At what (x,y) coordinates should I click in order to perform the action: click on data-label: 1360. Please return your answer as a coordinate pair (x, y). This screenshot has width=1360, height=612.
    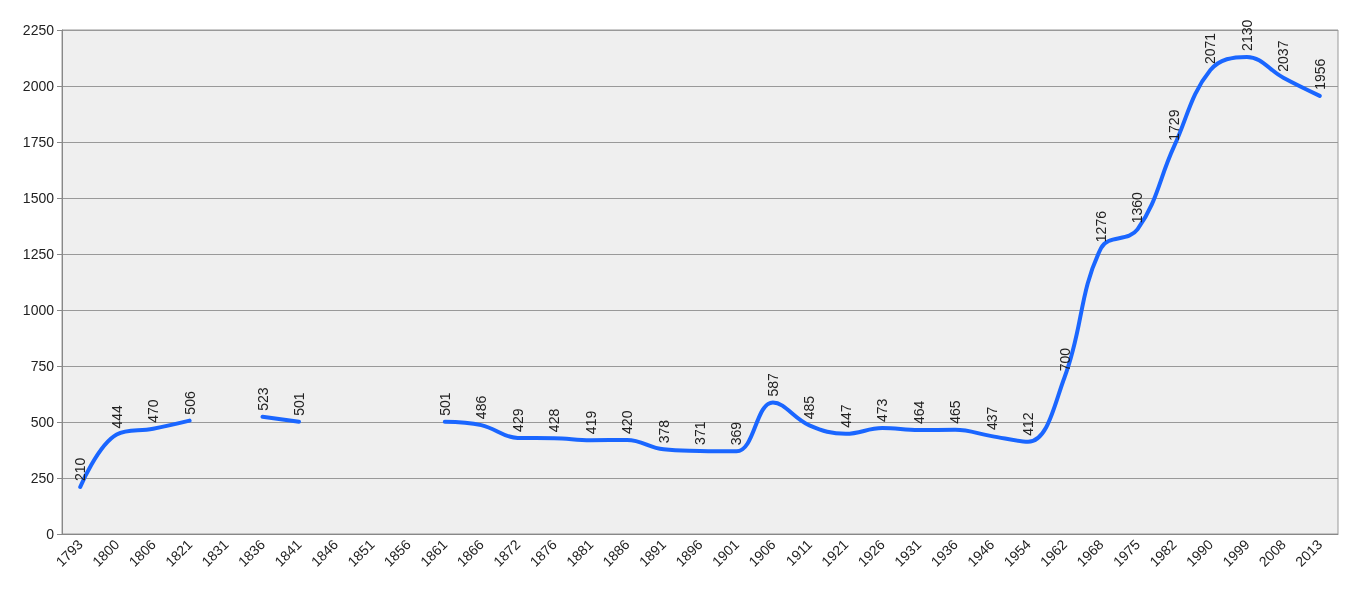
    Looking at the image, I should click on (1137, 208).